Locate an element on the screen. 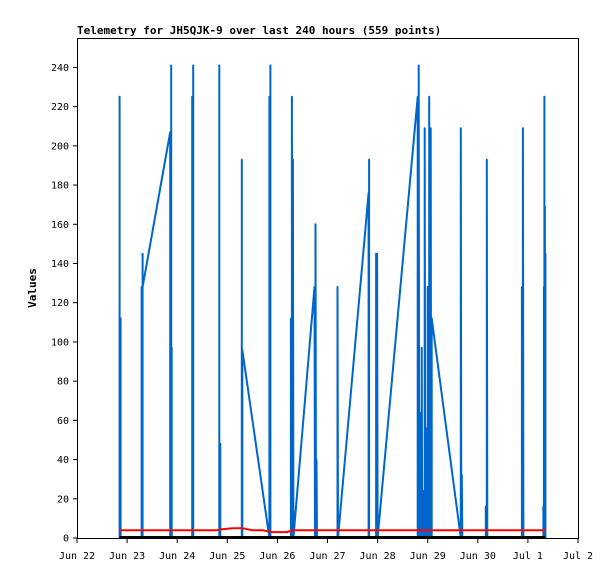 The width and height of the screenshot is (615, 579). x-tick-label-8: Jun 30 is located at coordinates (478, 556).